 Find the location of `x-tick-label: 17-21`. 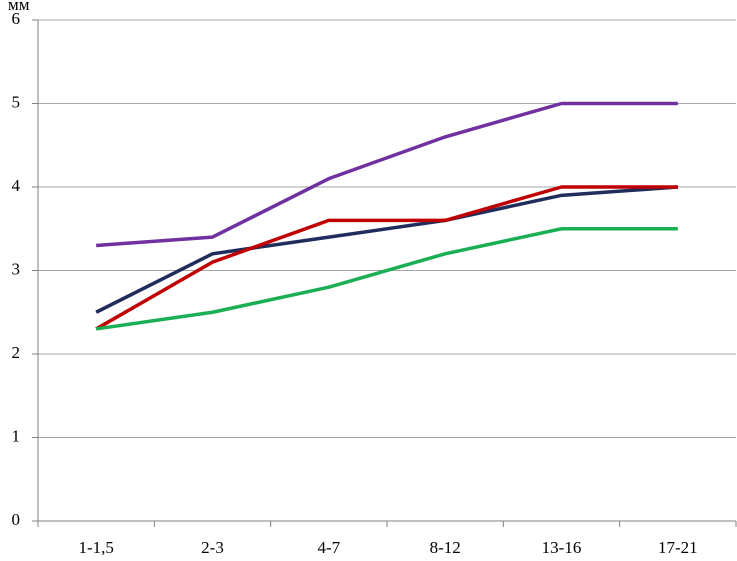

x-tick-label: 17-21 is located at coordinates (678, 547).